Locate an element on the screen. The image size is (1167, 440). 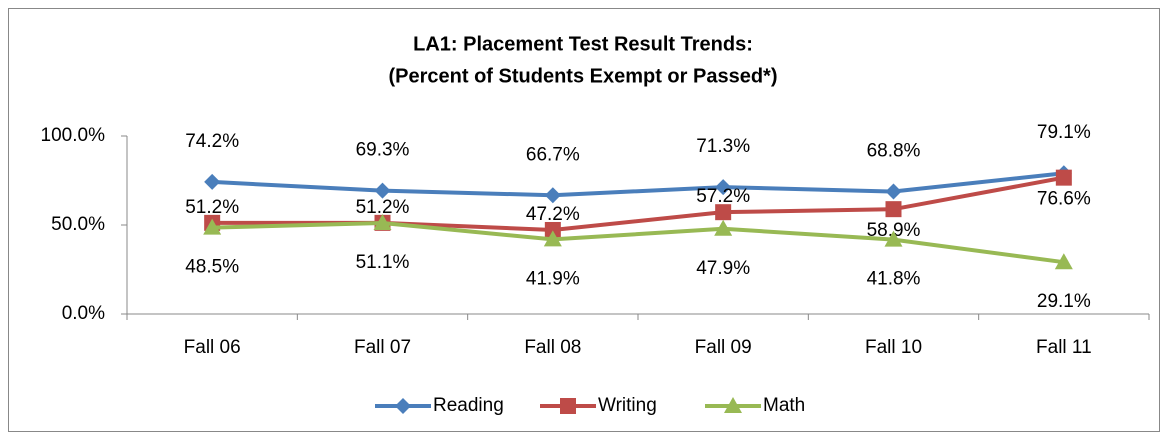
data-label: 71.3% is located at coordinates (723, 146).